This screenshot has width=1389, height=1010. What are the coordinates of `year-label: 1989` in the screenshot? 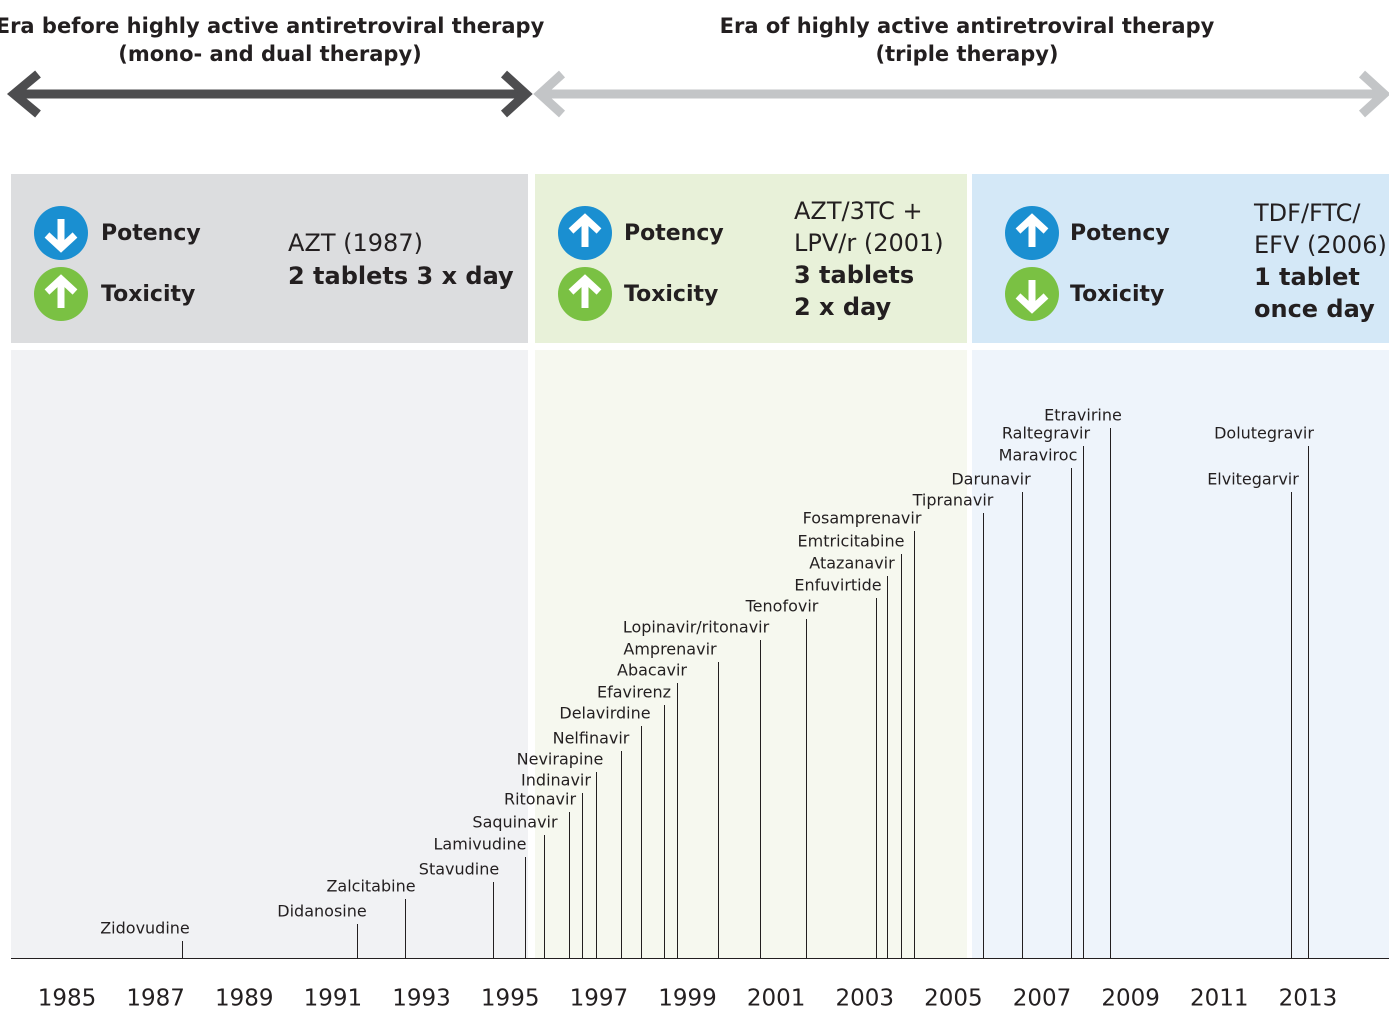 It's located at (244, 998).